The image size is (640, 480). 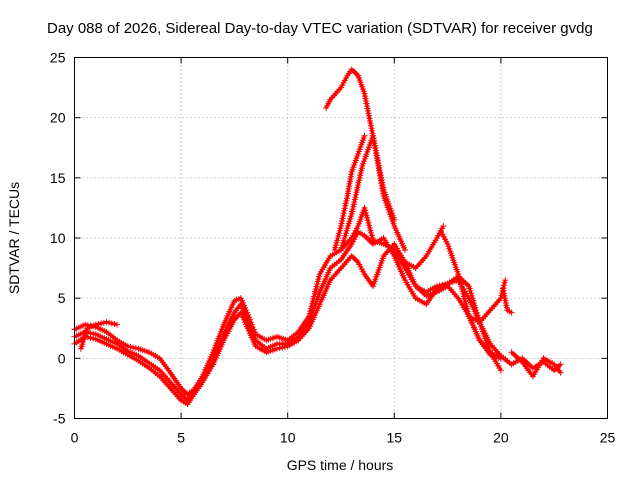 I want to click on y-axis-label: SDTVAR / TECUs, so click(x=14, y=238).